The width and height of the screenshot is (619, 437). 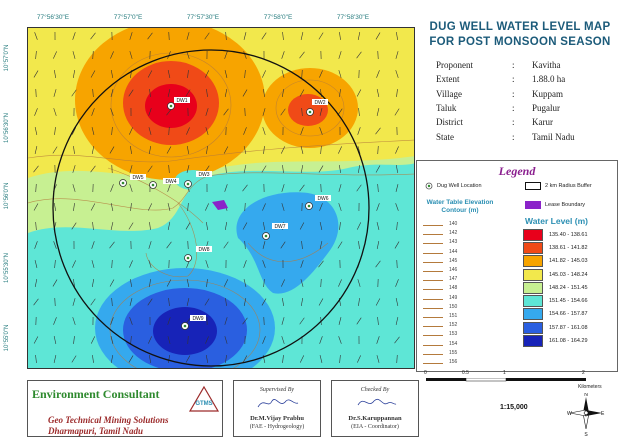 What do you see at coordinates (453, 297) in the screenshot?
I see `contour-label: 149` at bounding box center [453, 297].